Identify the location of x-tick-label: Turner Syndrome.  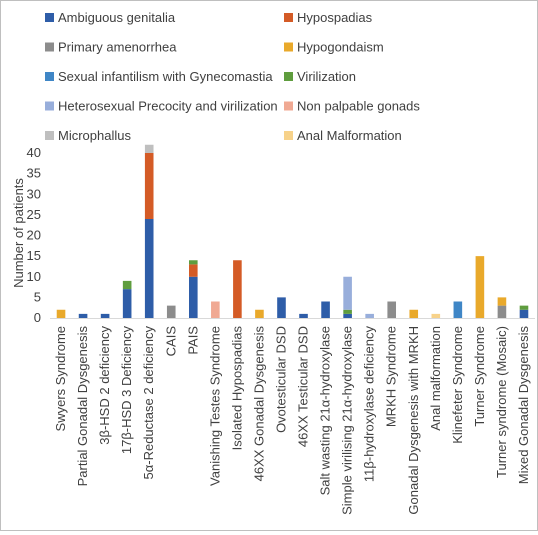
(479, 376).